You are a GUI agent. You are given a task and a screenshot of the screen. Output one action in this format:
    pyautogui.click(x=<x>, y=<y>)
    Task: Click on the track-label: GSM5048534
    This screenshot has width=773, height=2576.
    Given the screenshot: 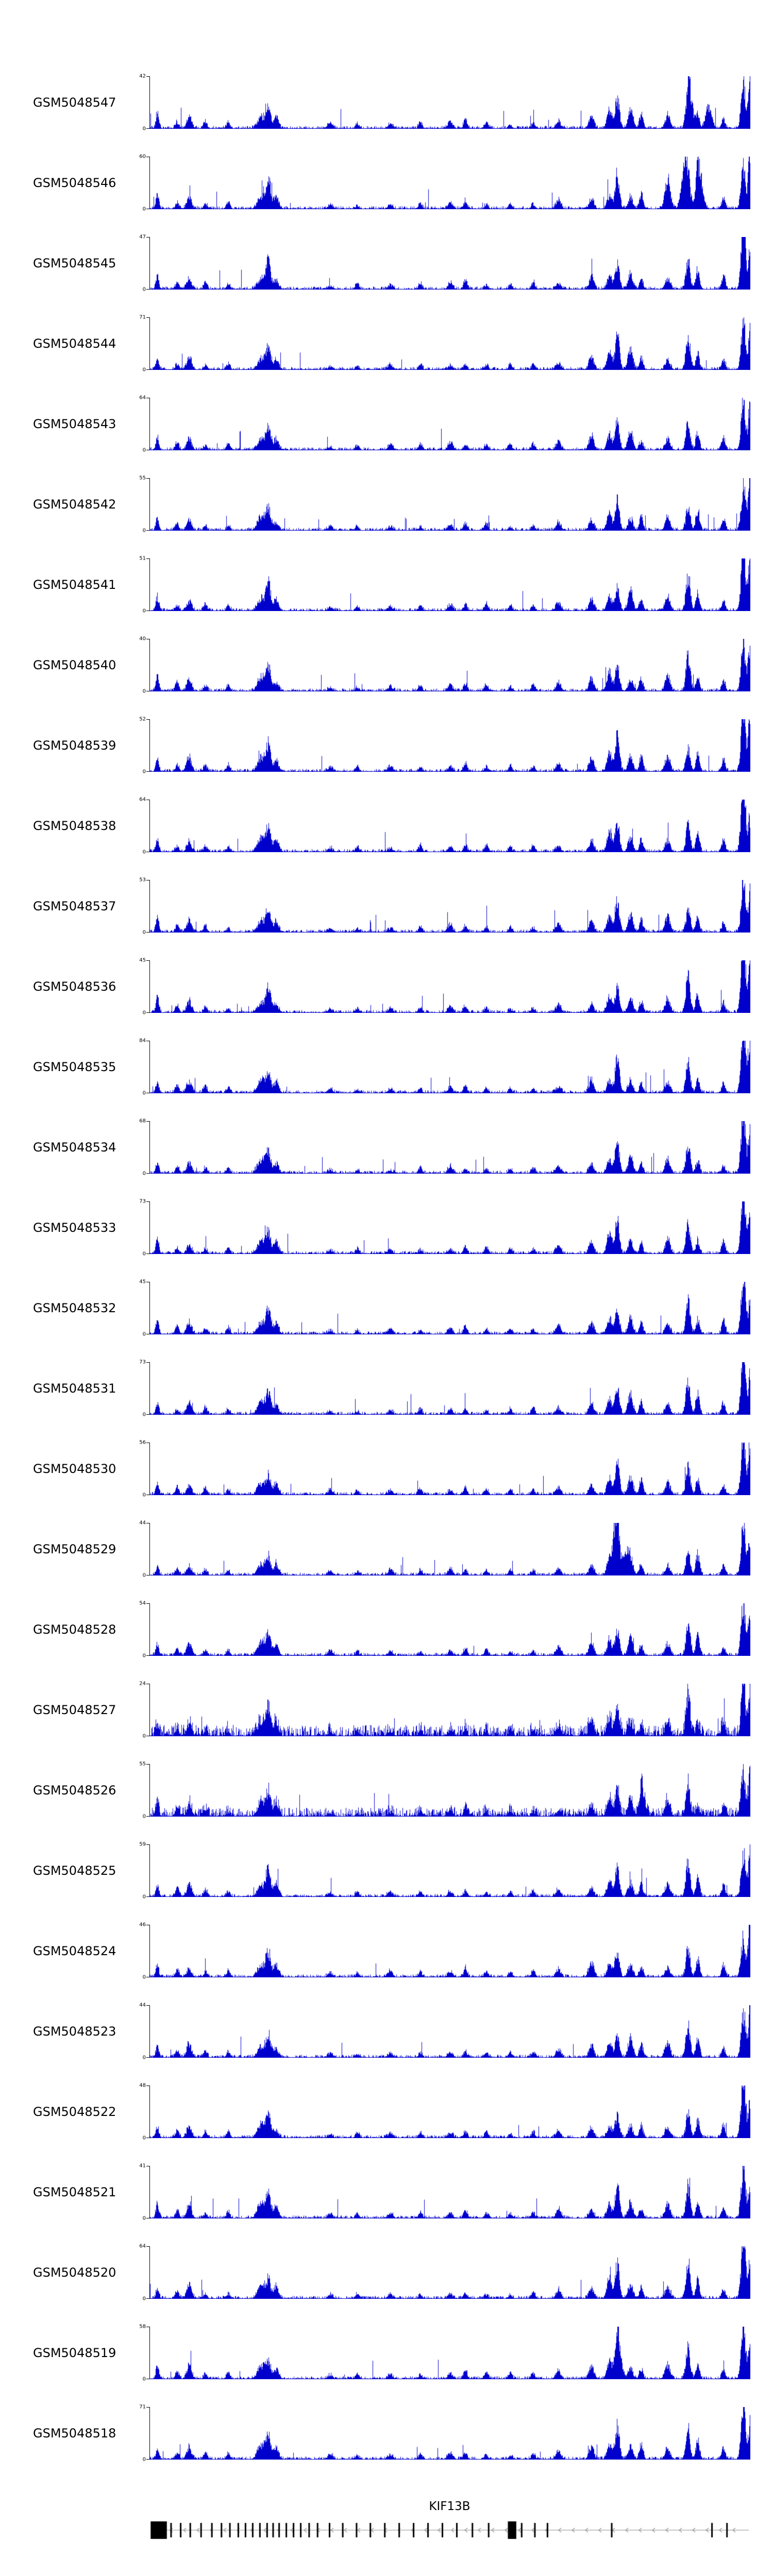 What is the action you would take?
    pyautogui.click(x=74, y=1147)
    